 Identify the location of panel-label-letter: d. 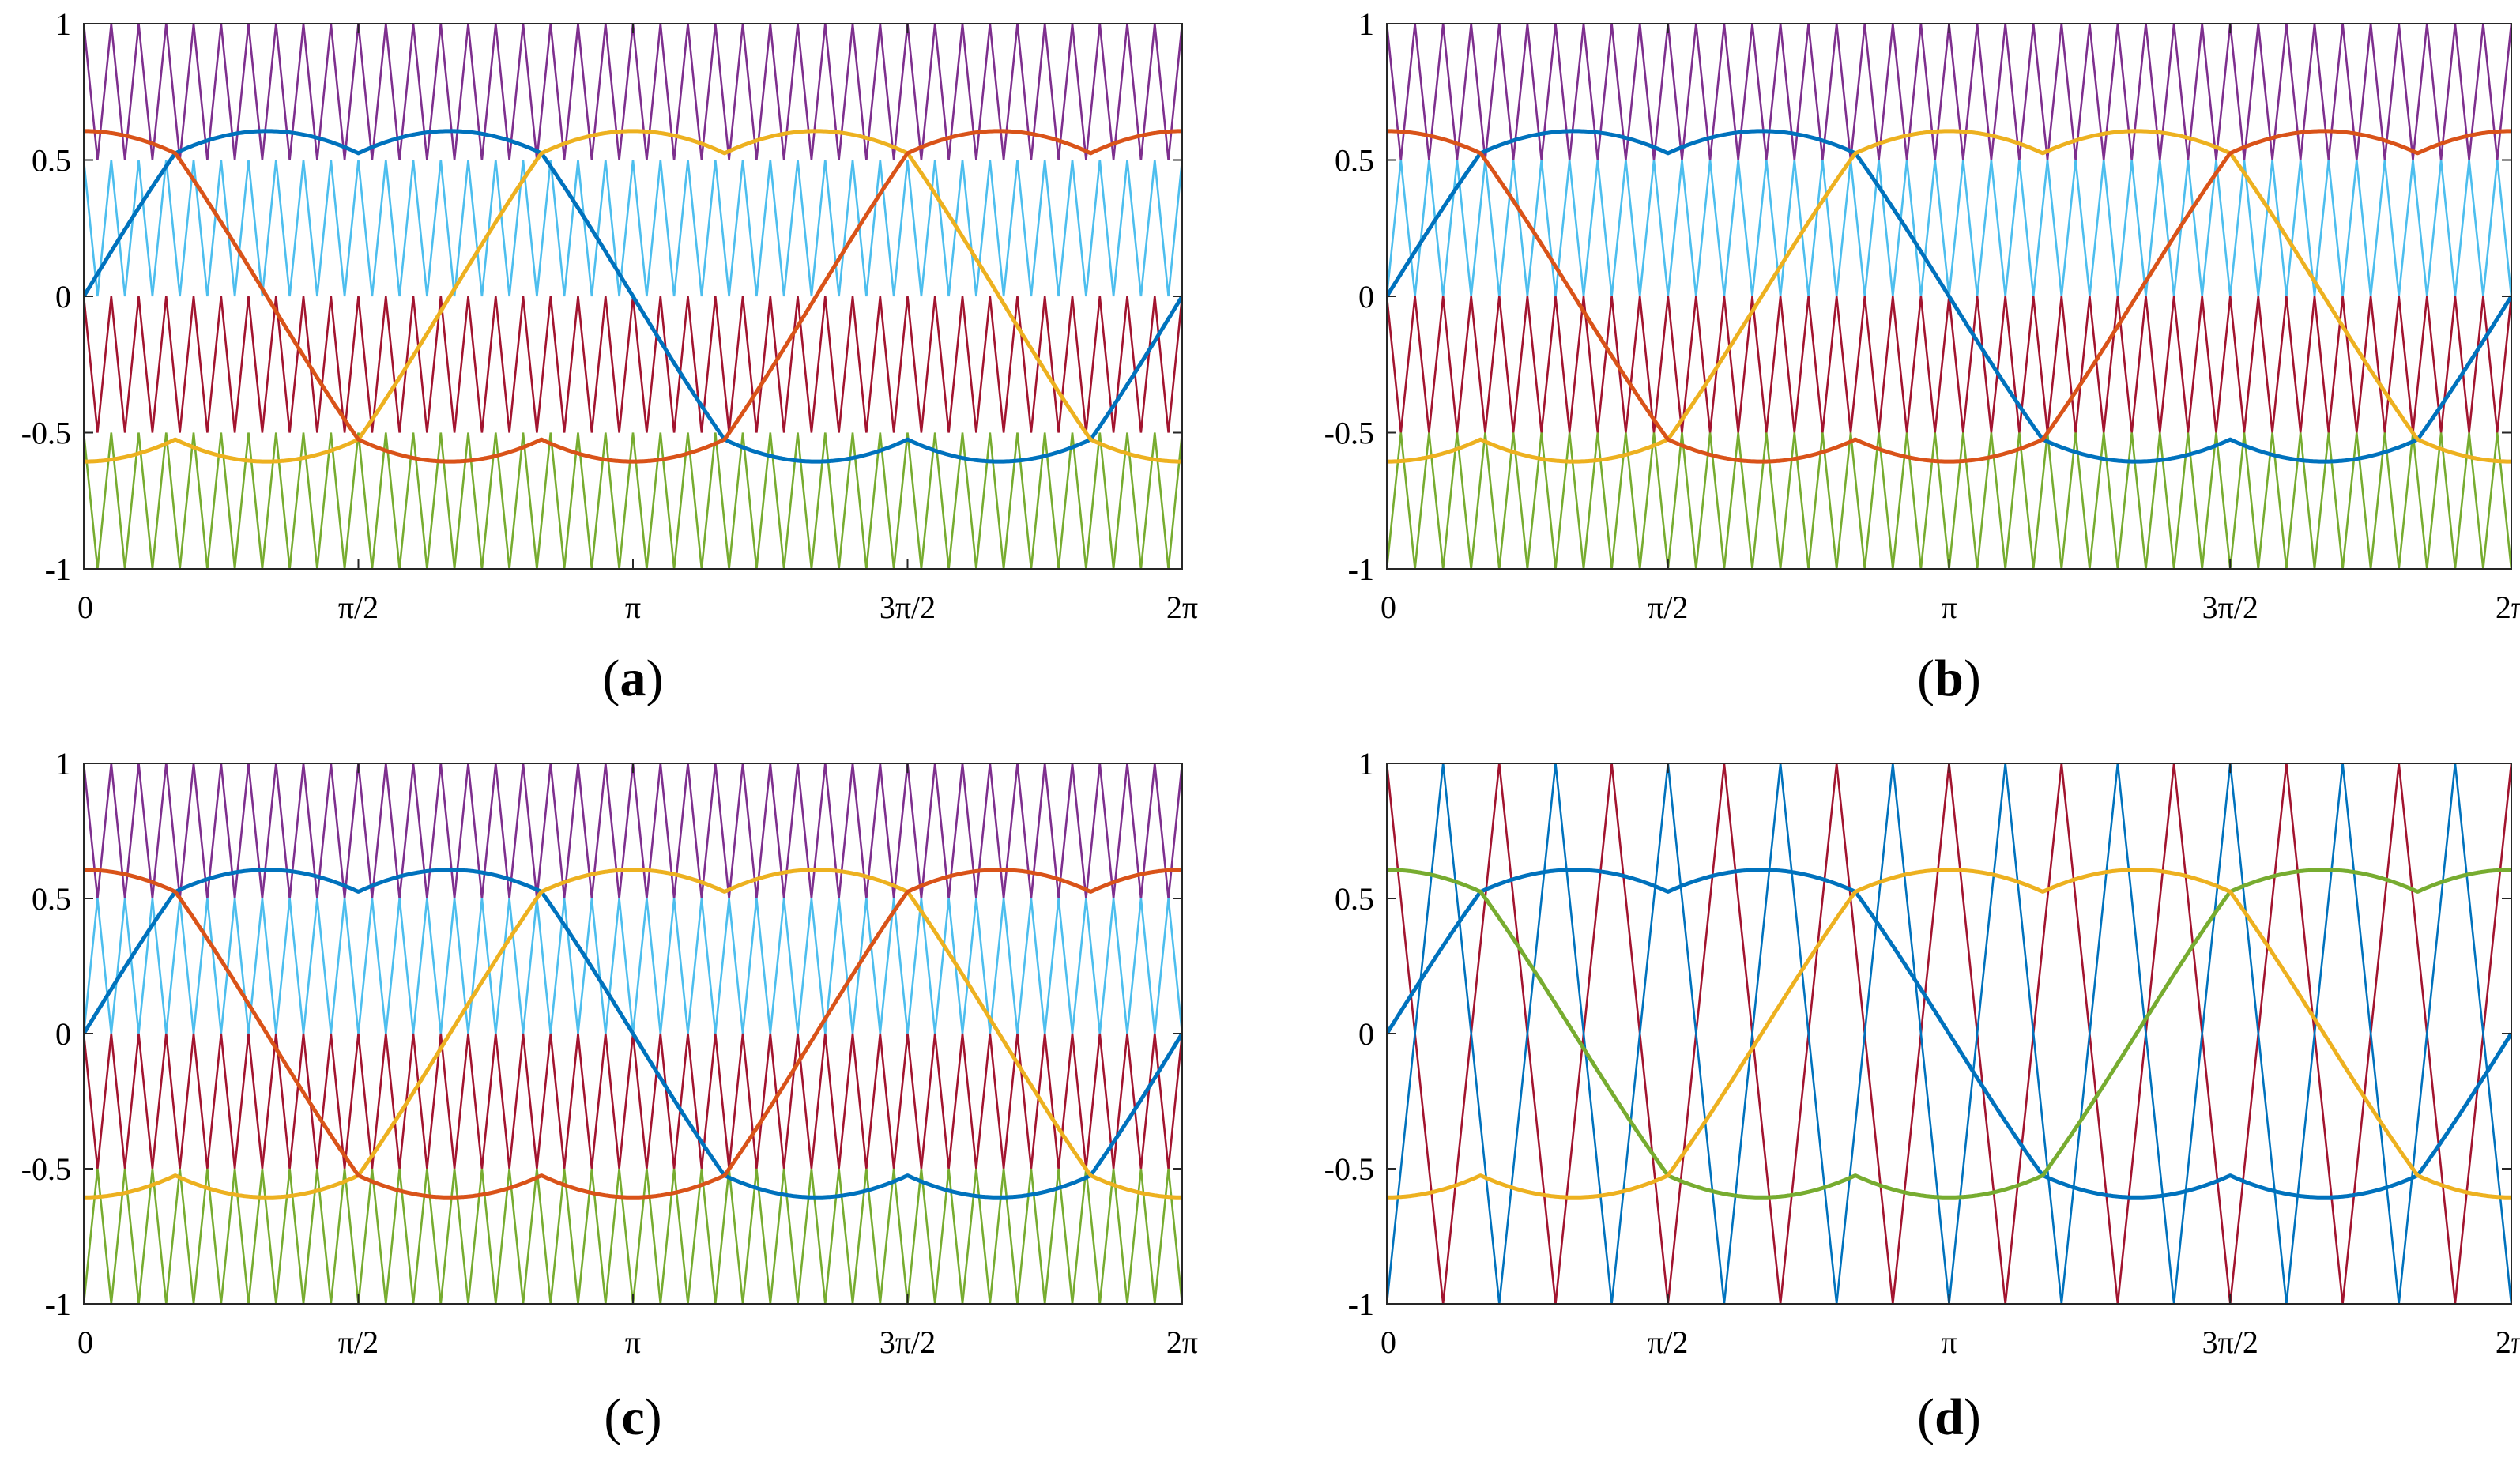
(1949, 1417).